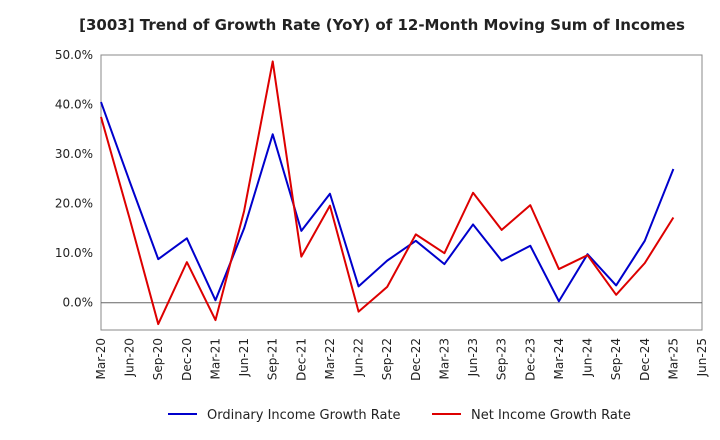 The height and width of the screenshot is (440, 720). I want to click on y-tick-label: 30.0%, so click(74, 154).